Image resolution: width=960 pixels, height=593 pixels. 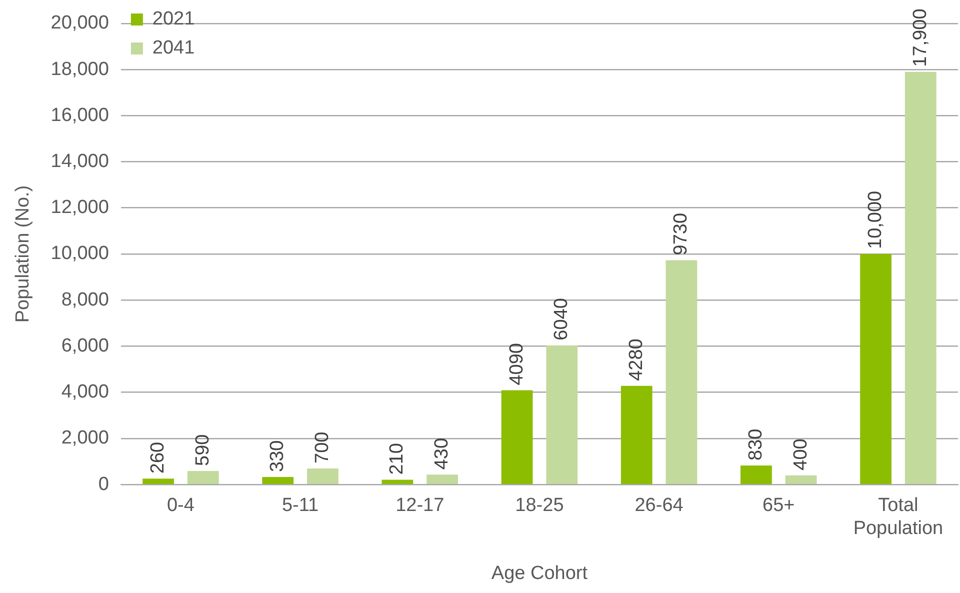 What do you see at coordinates (103, 484) in the screenshot?
I see `y-tick-label: 0` at bounding box center [103, 484].